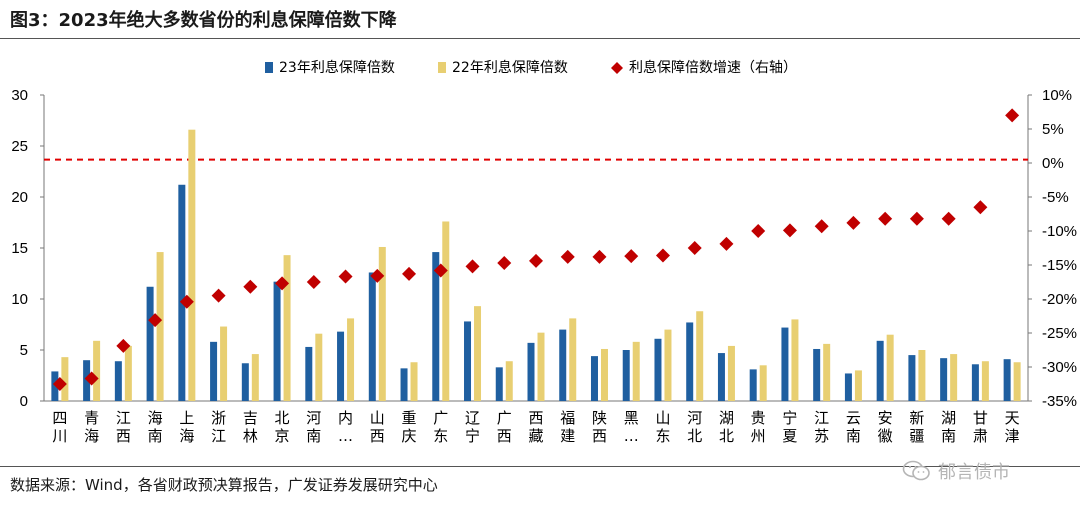 This screenshot has height=519, width=1080. Describe the element at coordinates (885, 436) in the screenshot. I see `x-axis-category-label: 徽` at that location.